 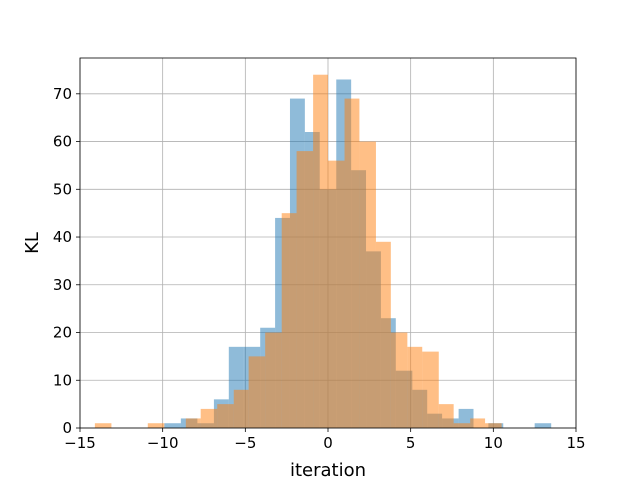 I want to click on x-tick-label: −15, so click(x=80, y=443).